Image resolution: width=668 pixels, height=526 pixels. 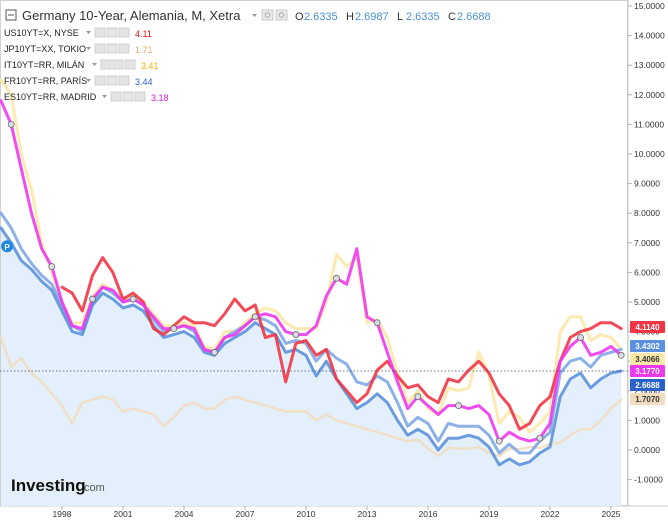 What do you see at coordinates (254, 15) in the screenshot?
I see `dropdown-icon` at bounding box center [254, 15].